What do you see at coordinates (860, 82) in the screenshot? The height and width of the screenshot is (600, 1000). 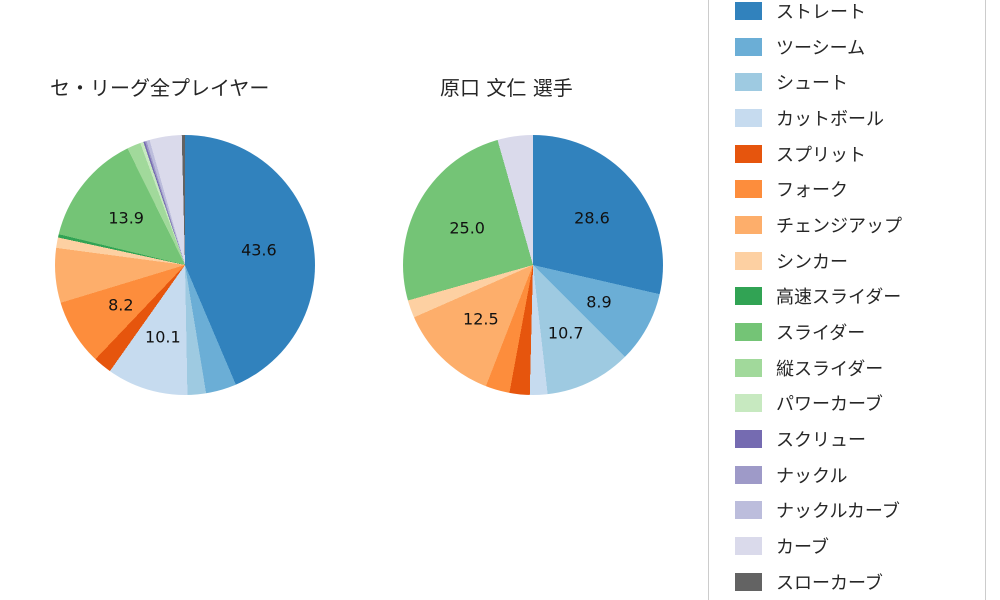 I see `legend-item: シュート` at bounding box center [860, 82].